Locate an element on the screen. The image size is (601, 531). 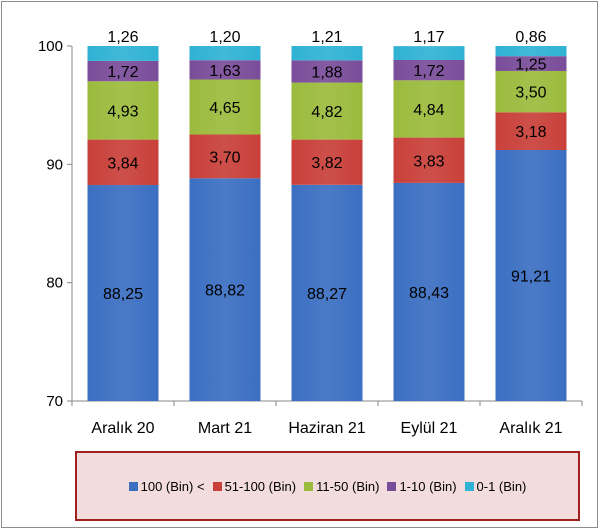
data-label: 88,27 is located at coordinates (327, 294).